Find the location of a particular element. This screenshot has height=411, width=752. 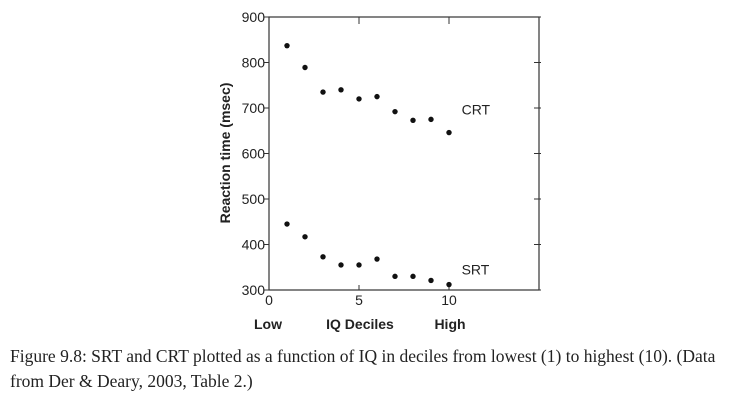

x-axis-label: IQ Deciles is located at coordinates (360, 324).